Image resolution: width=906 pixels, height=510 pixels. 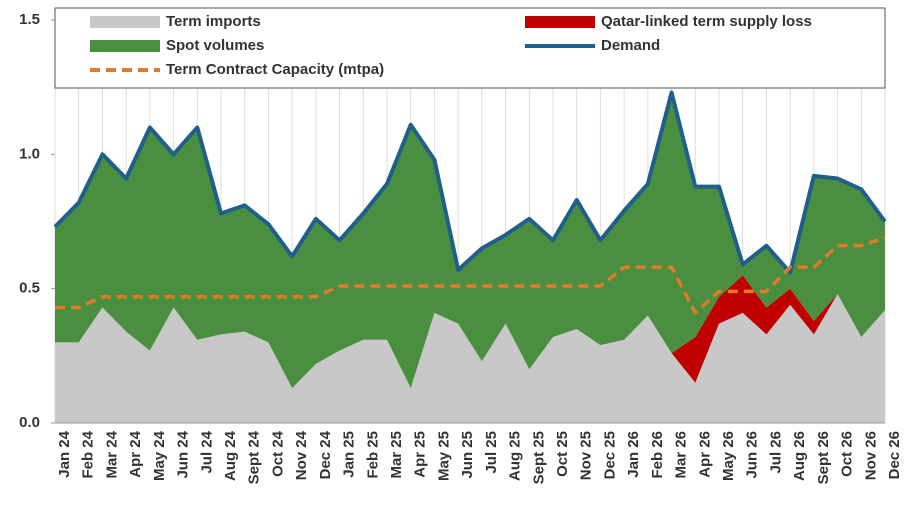 What do you see at coordinates (775, 452) in the screenshot?
I see `x-tick-label: Jul 26` at bounding box center [775, 452].